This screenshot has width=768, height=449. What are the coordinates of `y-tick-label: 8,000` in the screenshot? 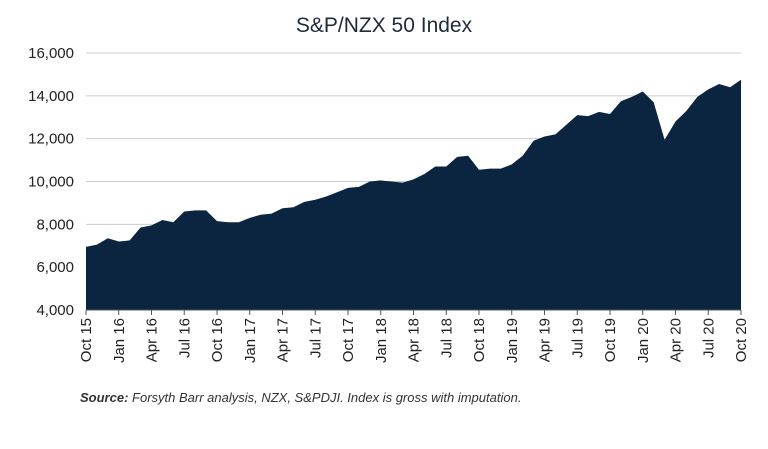 It's located at (55, 224).